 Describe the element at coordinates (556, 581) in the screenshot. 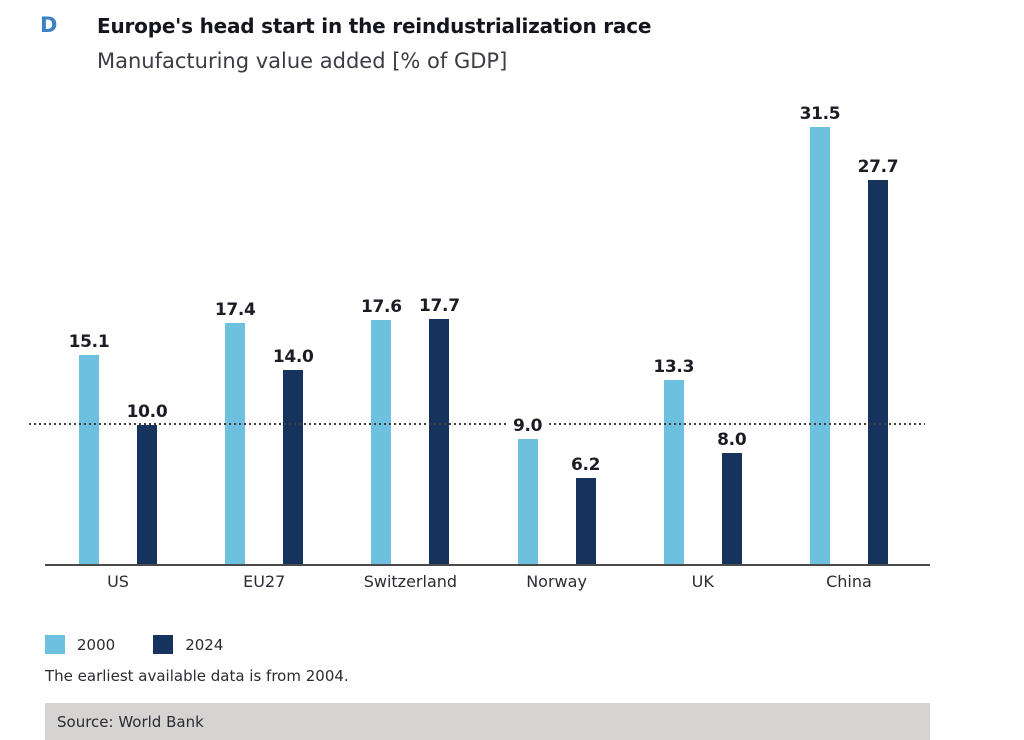

I see `category-label: Norway` at that location.